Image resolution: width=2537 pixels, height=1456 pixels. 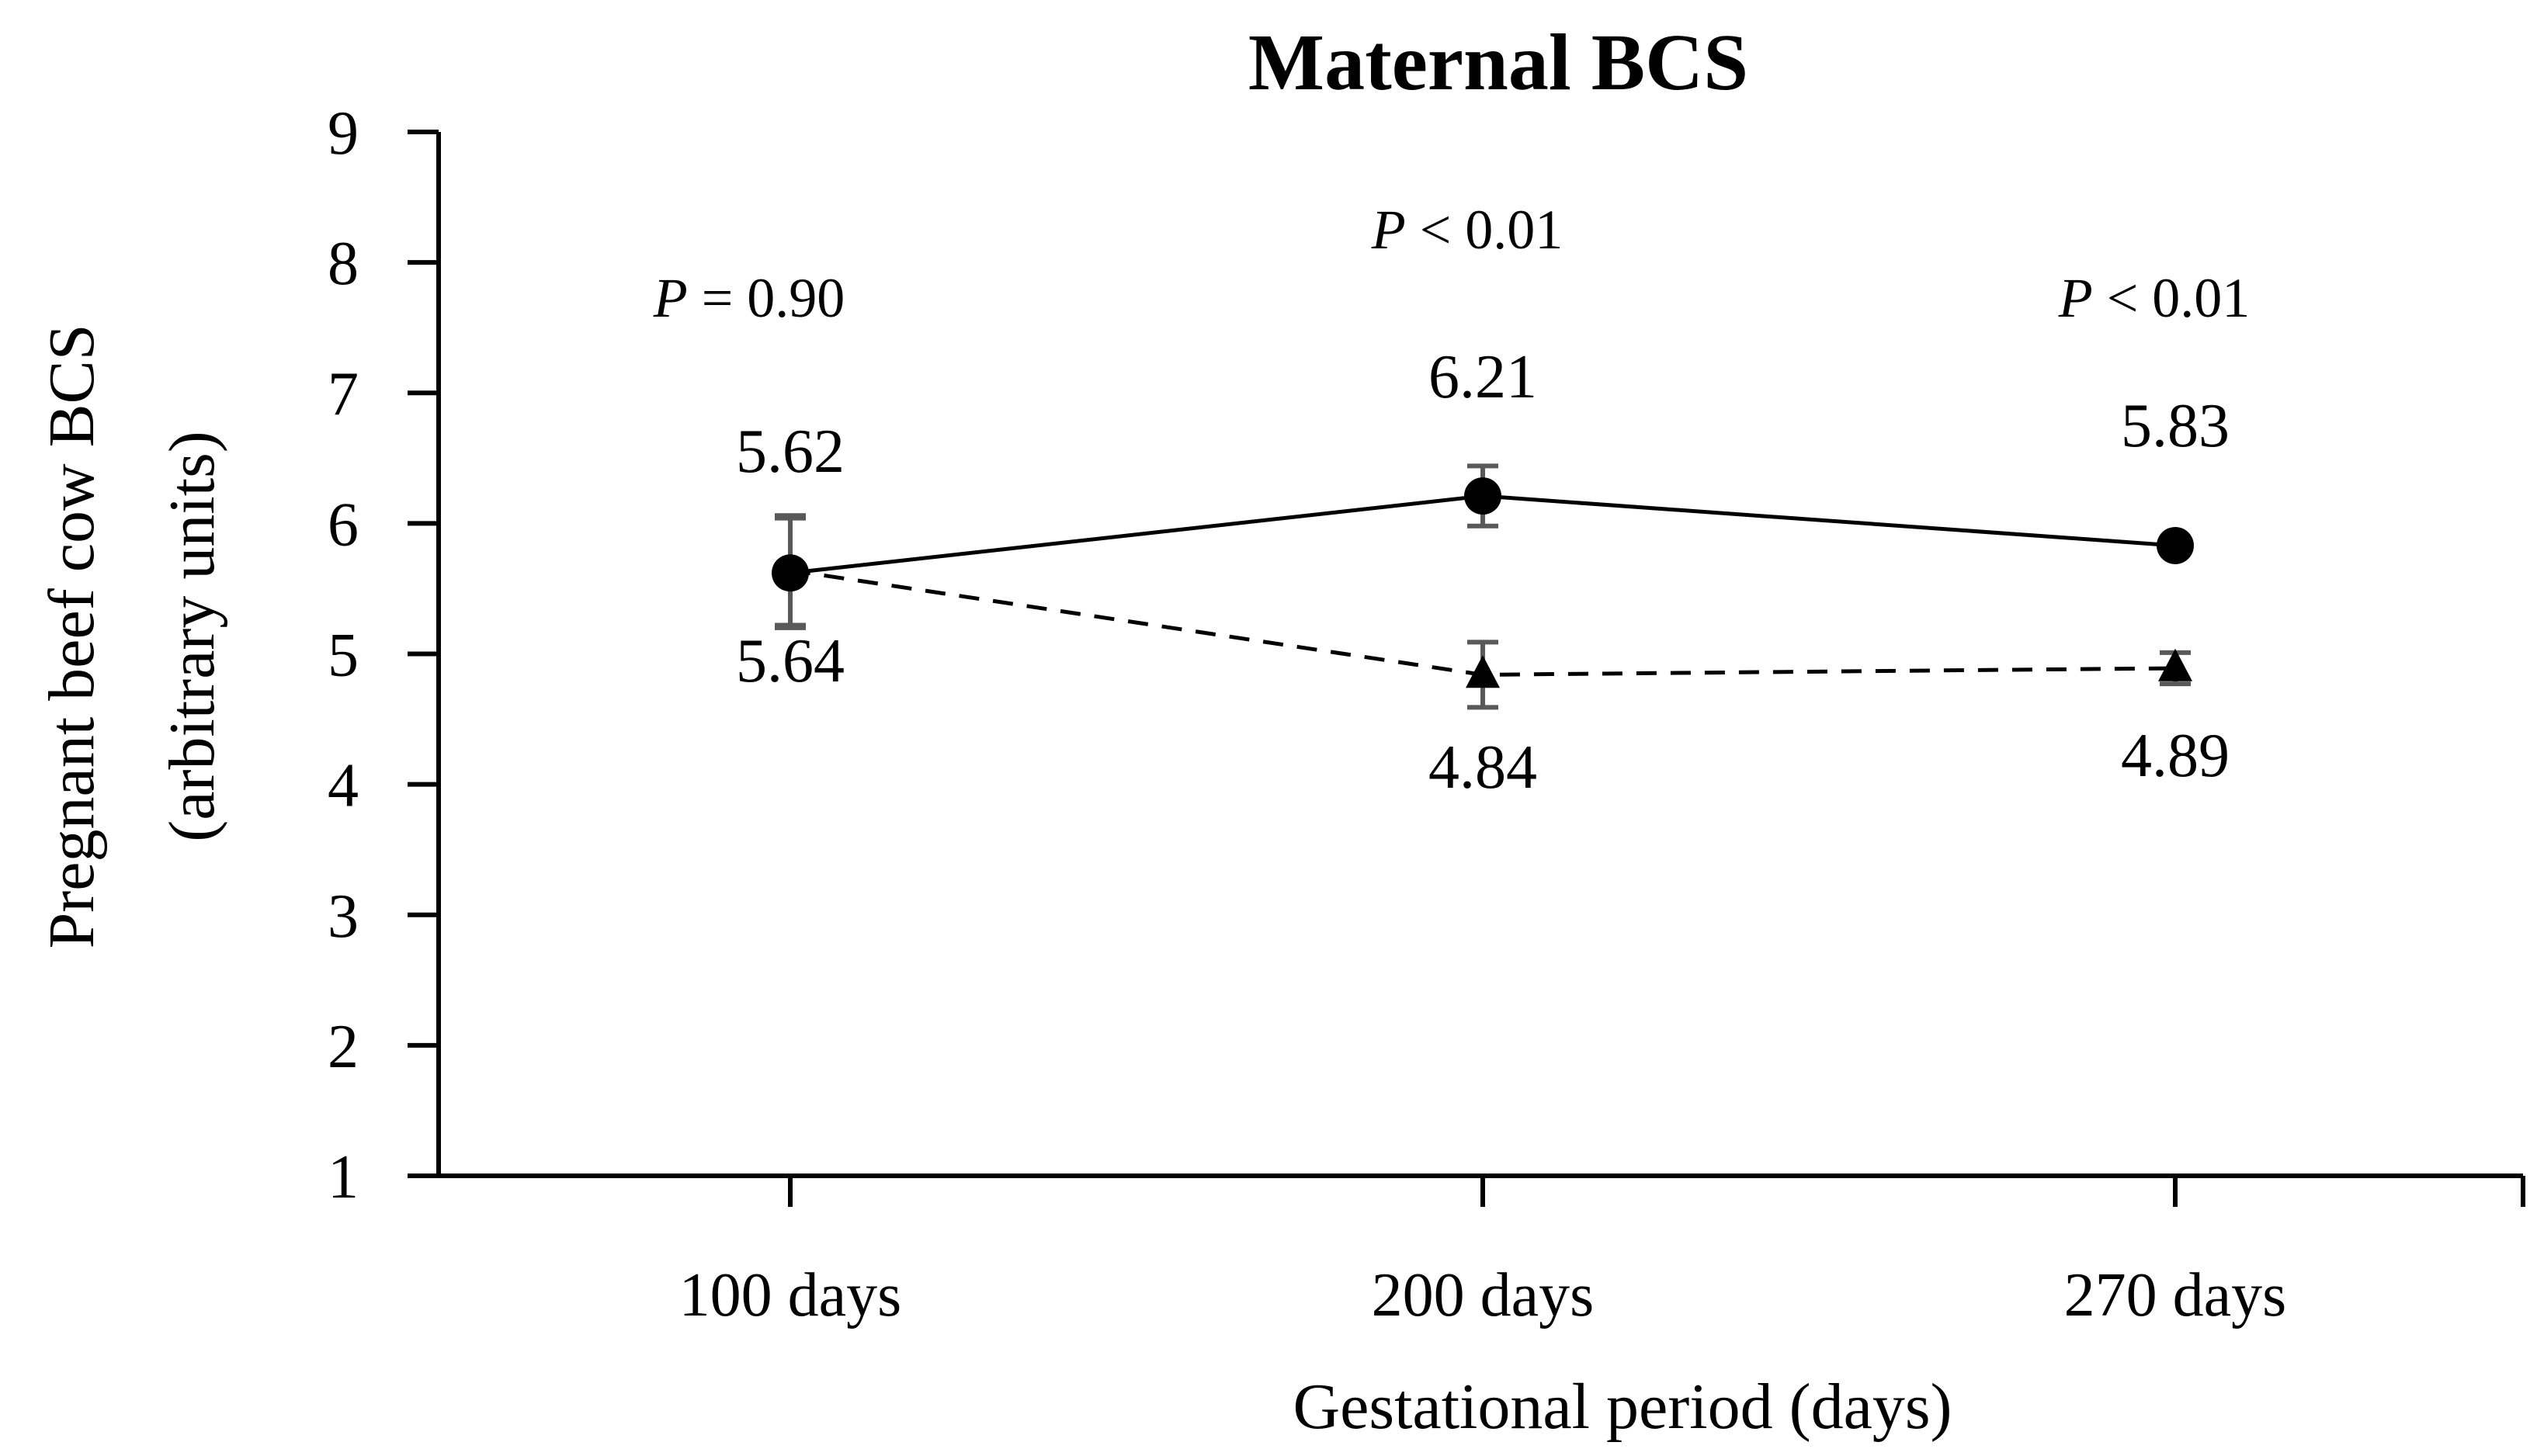 What do you see at coordinates (132, 637) in the screenshot?
I see `y-axis-label: Pregnant beef cow BCS (arbitrary units)` at bounding box center [132, 637].